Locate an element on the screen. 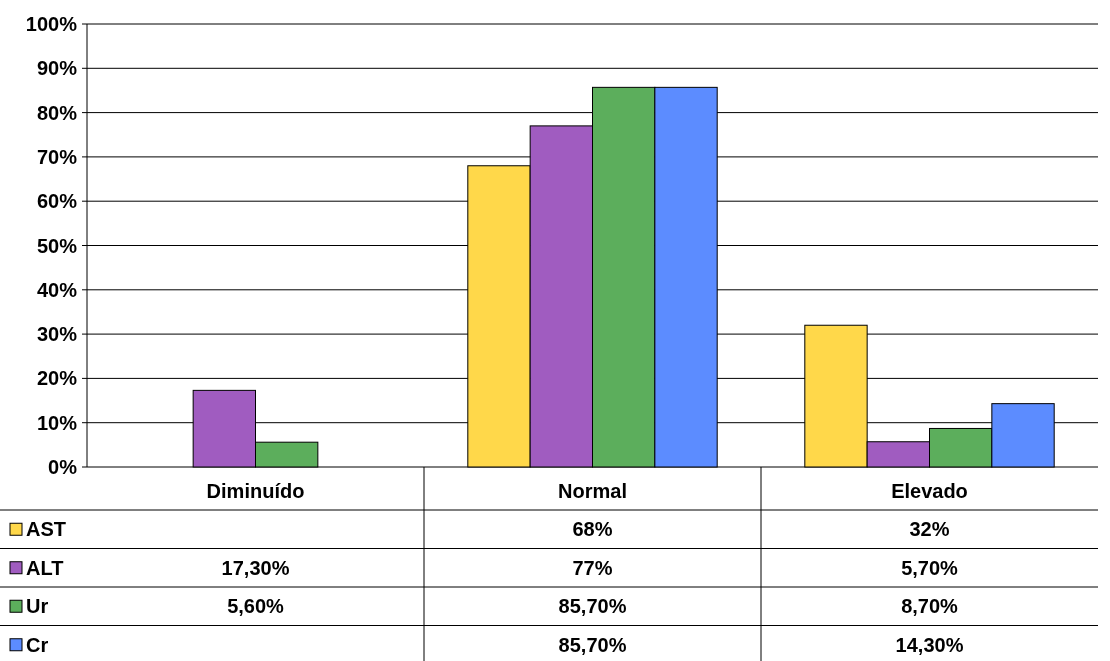  y-tick-label: 70% is located at coordinates (57, 156).